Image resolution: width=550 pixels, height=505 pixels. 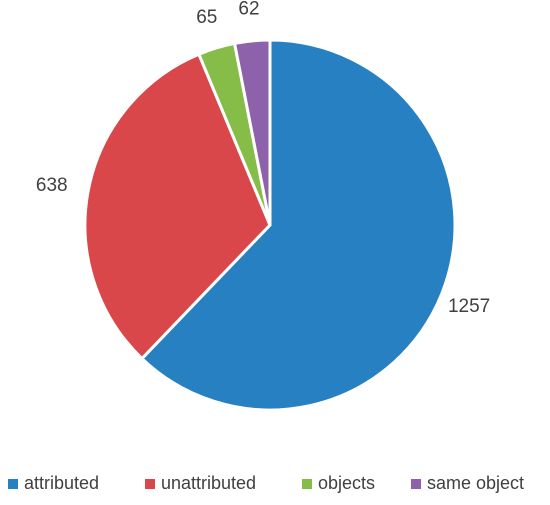 I want to click on legend-item-same-object: same object, so click(x=467, y=483).